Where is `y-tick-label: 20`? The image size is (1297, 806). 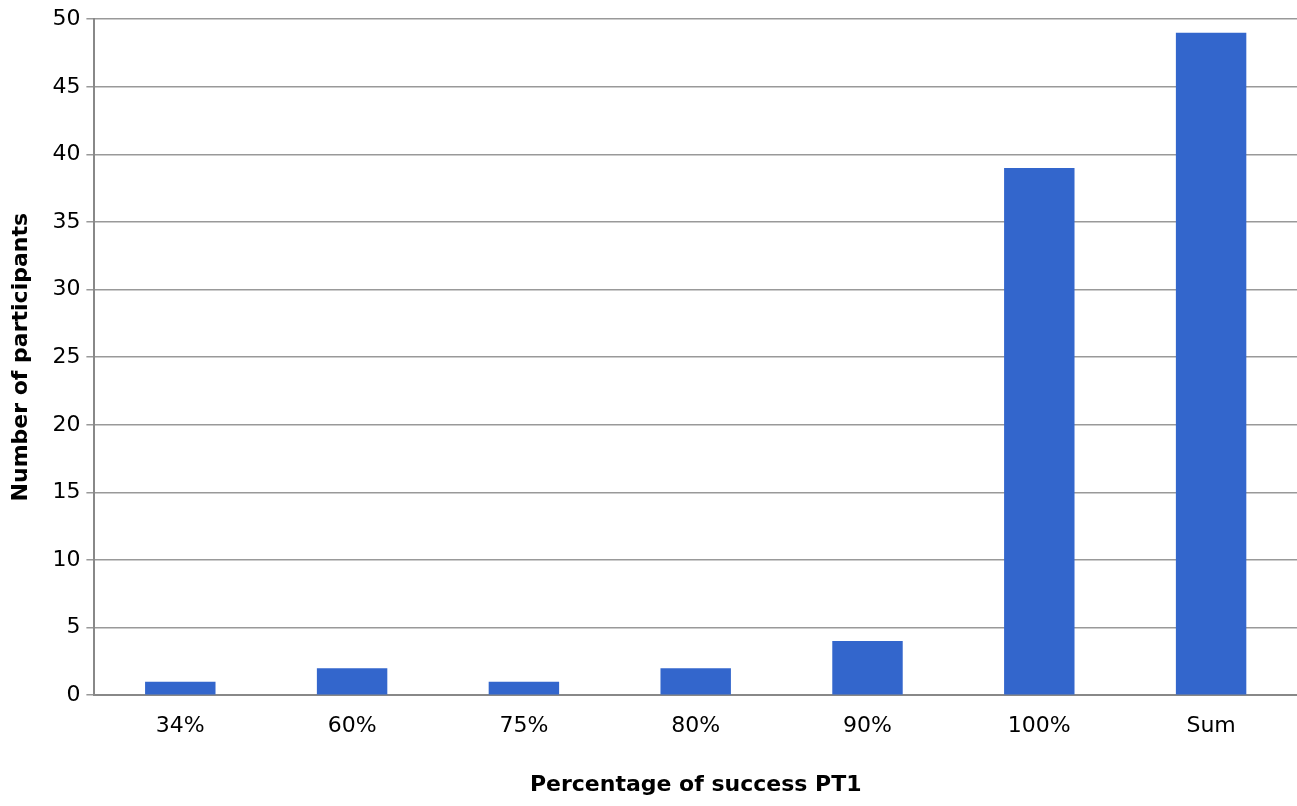 y-tick-label: 20 is located at coordinates (66, 423).